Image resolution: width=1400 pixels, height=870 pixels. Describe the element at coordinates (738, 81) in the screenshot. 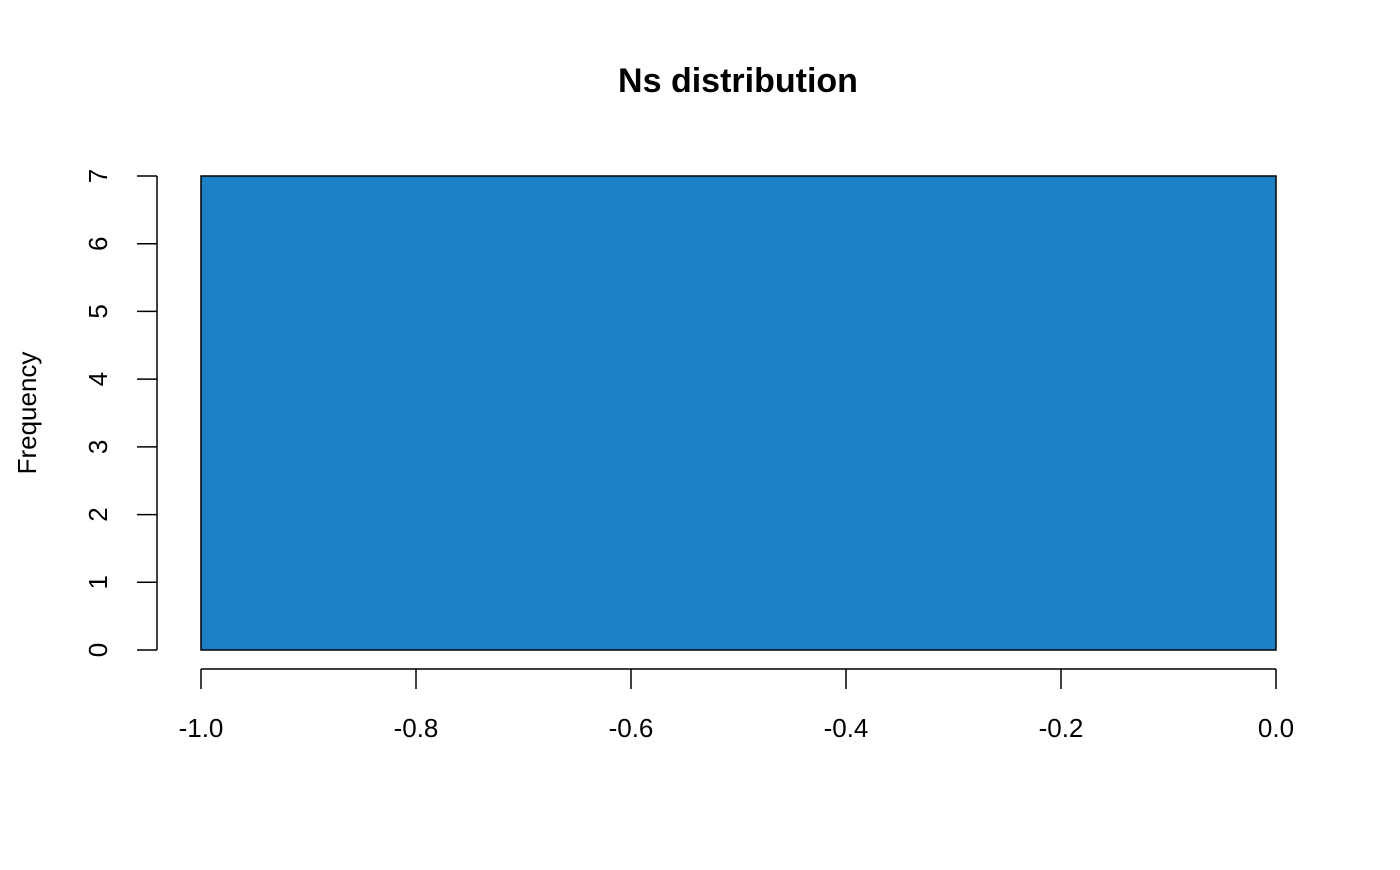

I see `chart-title: Ns distribution` at that location.